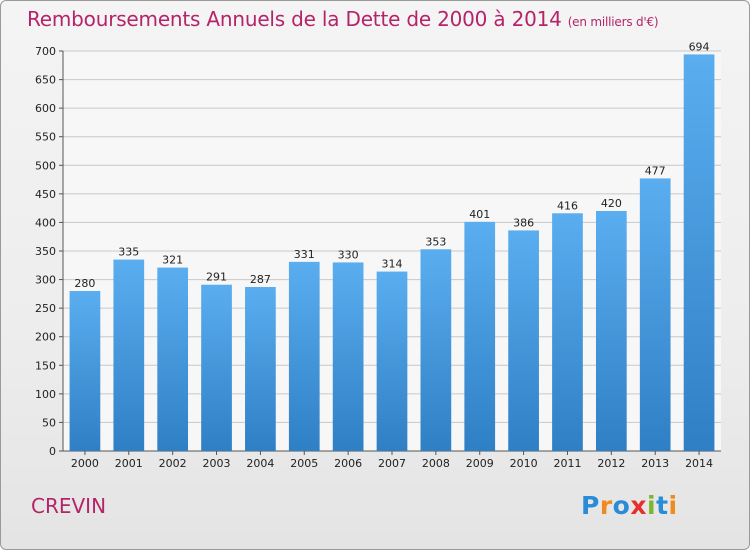  Describe the element at coordinates (348, 254) in the screenshot. I see `value-label-2006: 330` at that location.